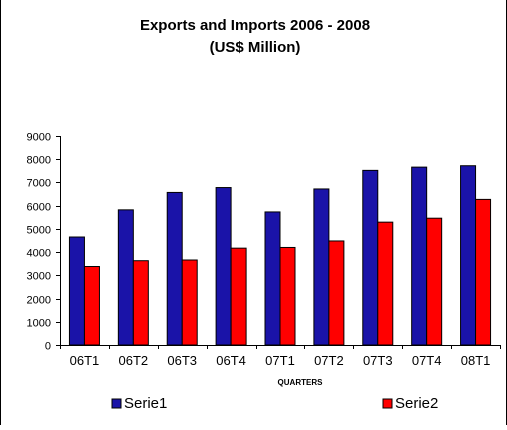 Image resolution: width=507 pixels, height=430 pixels. I want to click on bar-serie1-07t4, so click(419, 256).